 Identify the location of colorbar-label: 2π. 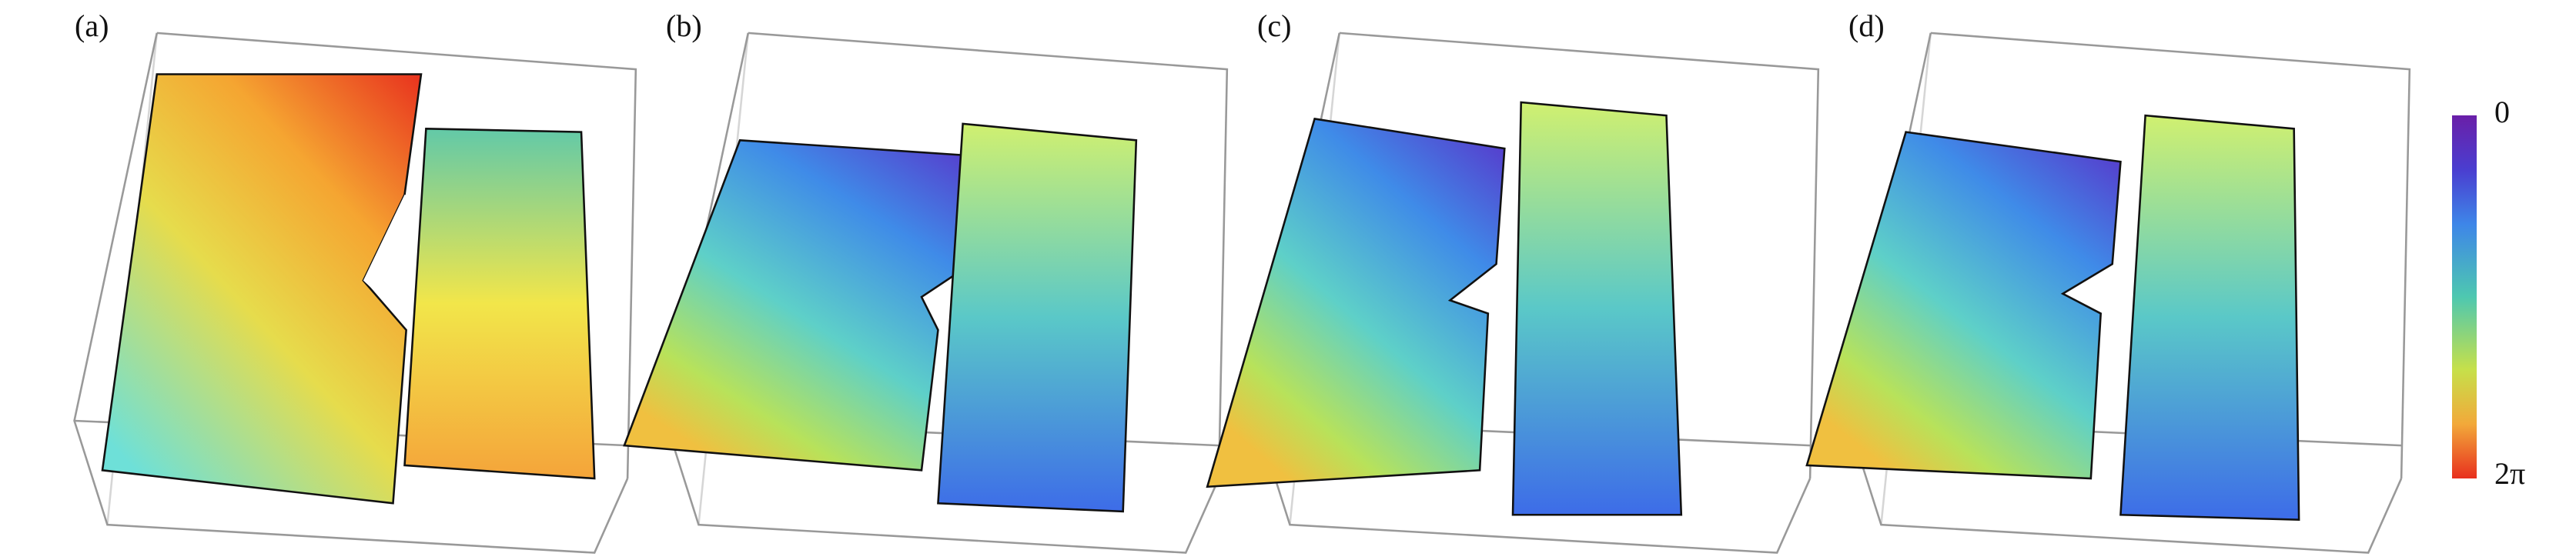
(2510, 474).